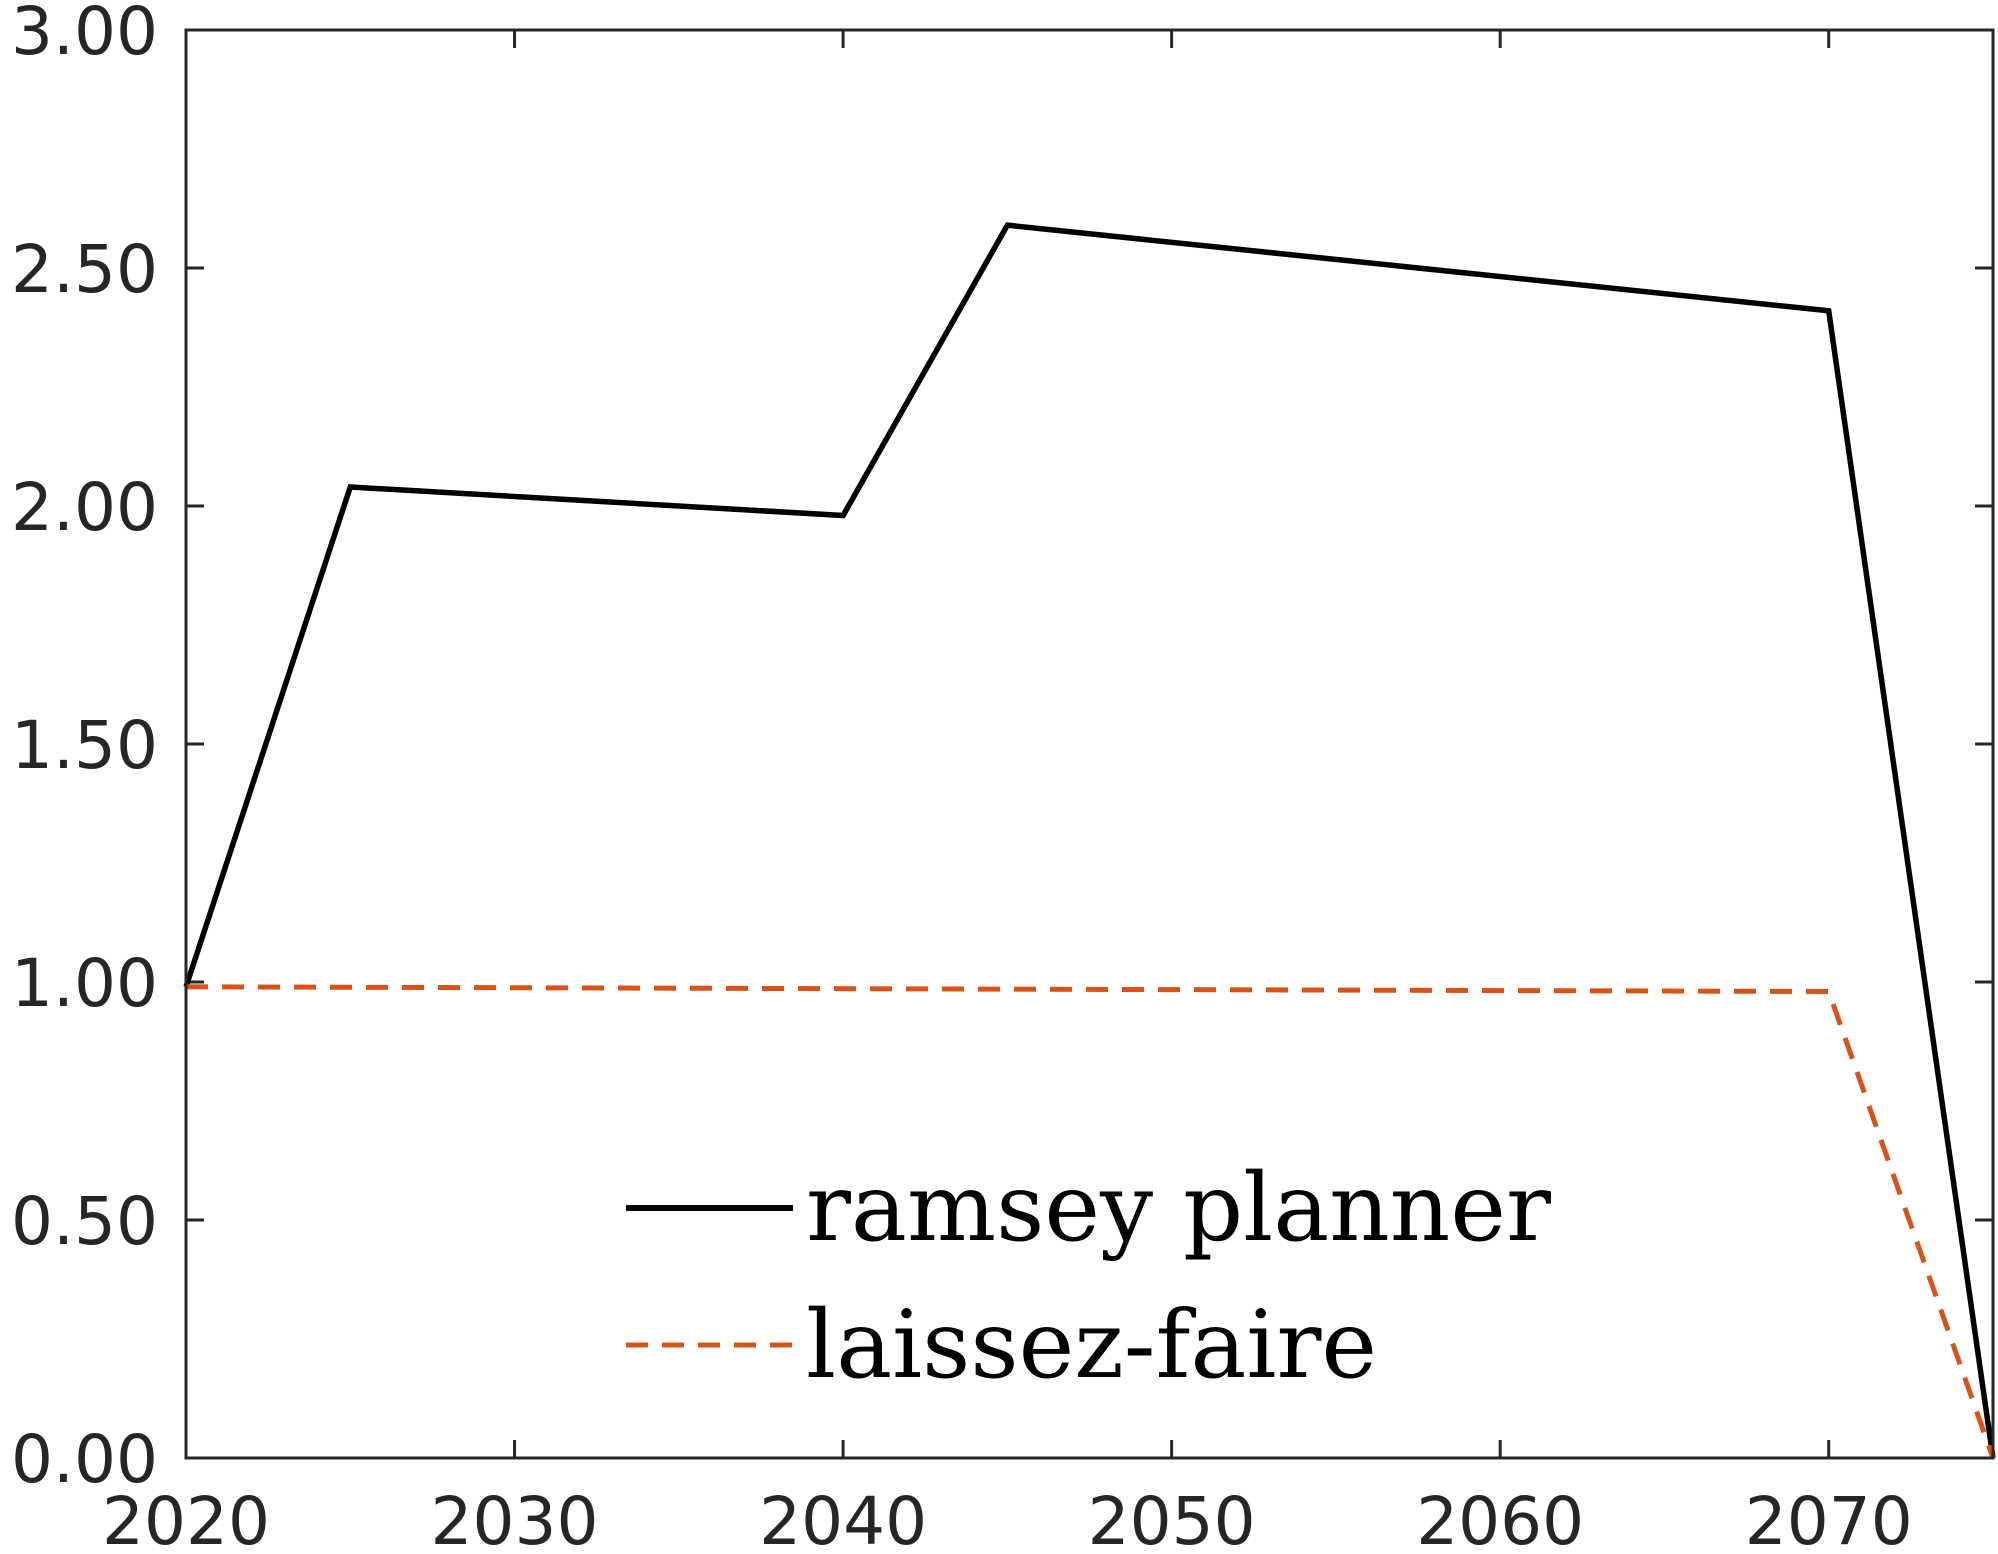 The image size is (1998, 1554). I want to click on y-tick-label-3: 1.50, so click(84, 745).